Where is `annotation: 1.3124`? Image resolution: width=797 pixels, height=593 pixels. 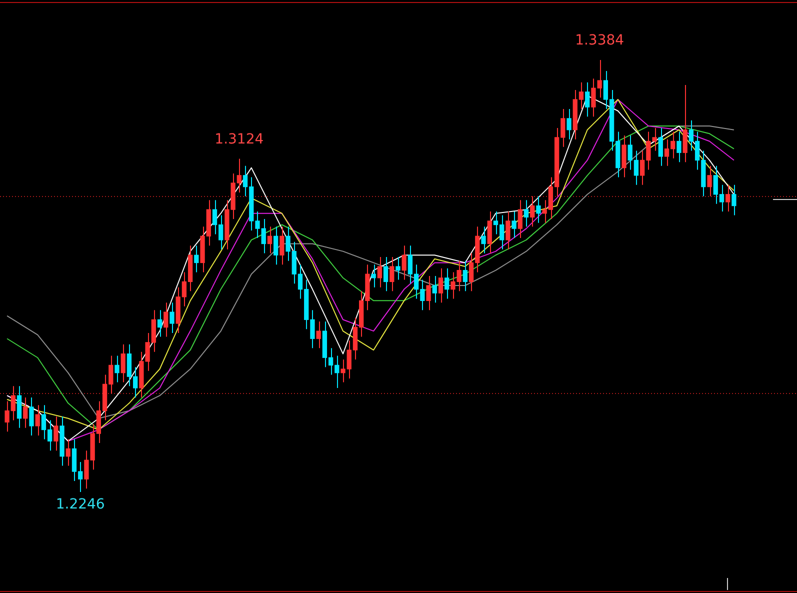
annotation: 1.3124 is located at coordinates (239, 139).